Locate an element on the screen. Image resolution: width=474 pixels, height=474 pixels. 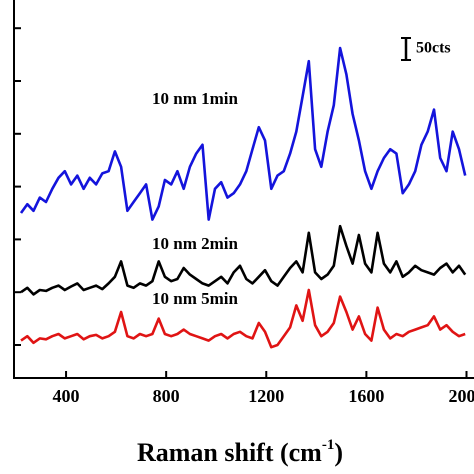
x-axis-label-end: ) is located at coordinates (338, 452).